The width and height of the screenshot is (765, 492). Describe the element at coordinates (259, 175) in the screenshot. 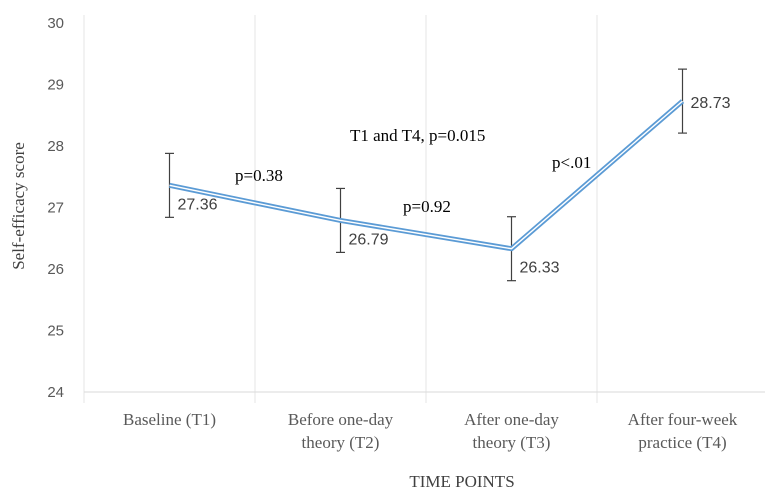

I see `annotation-p-t1-t2: p=0.38` at that location.